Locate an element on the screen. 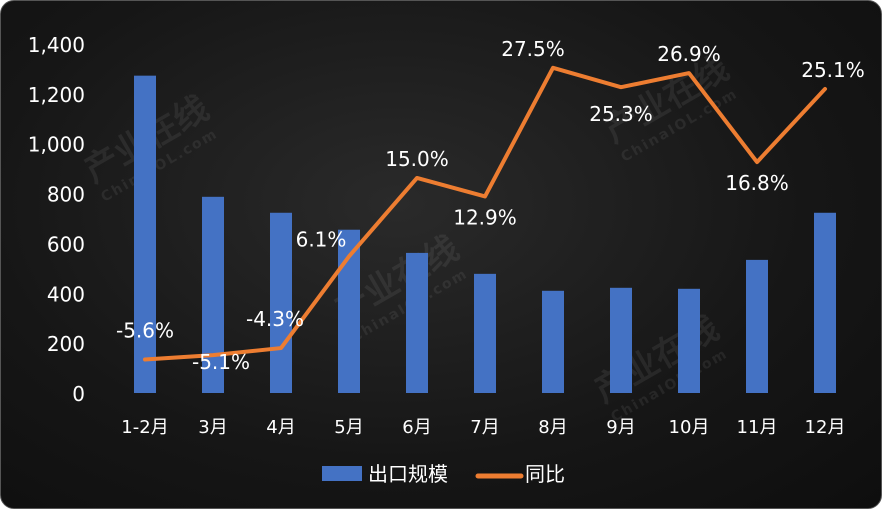 The width and height of the screenshot is (882, 509). y-tick-label: 200 is located at coordinates (66, 344).